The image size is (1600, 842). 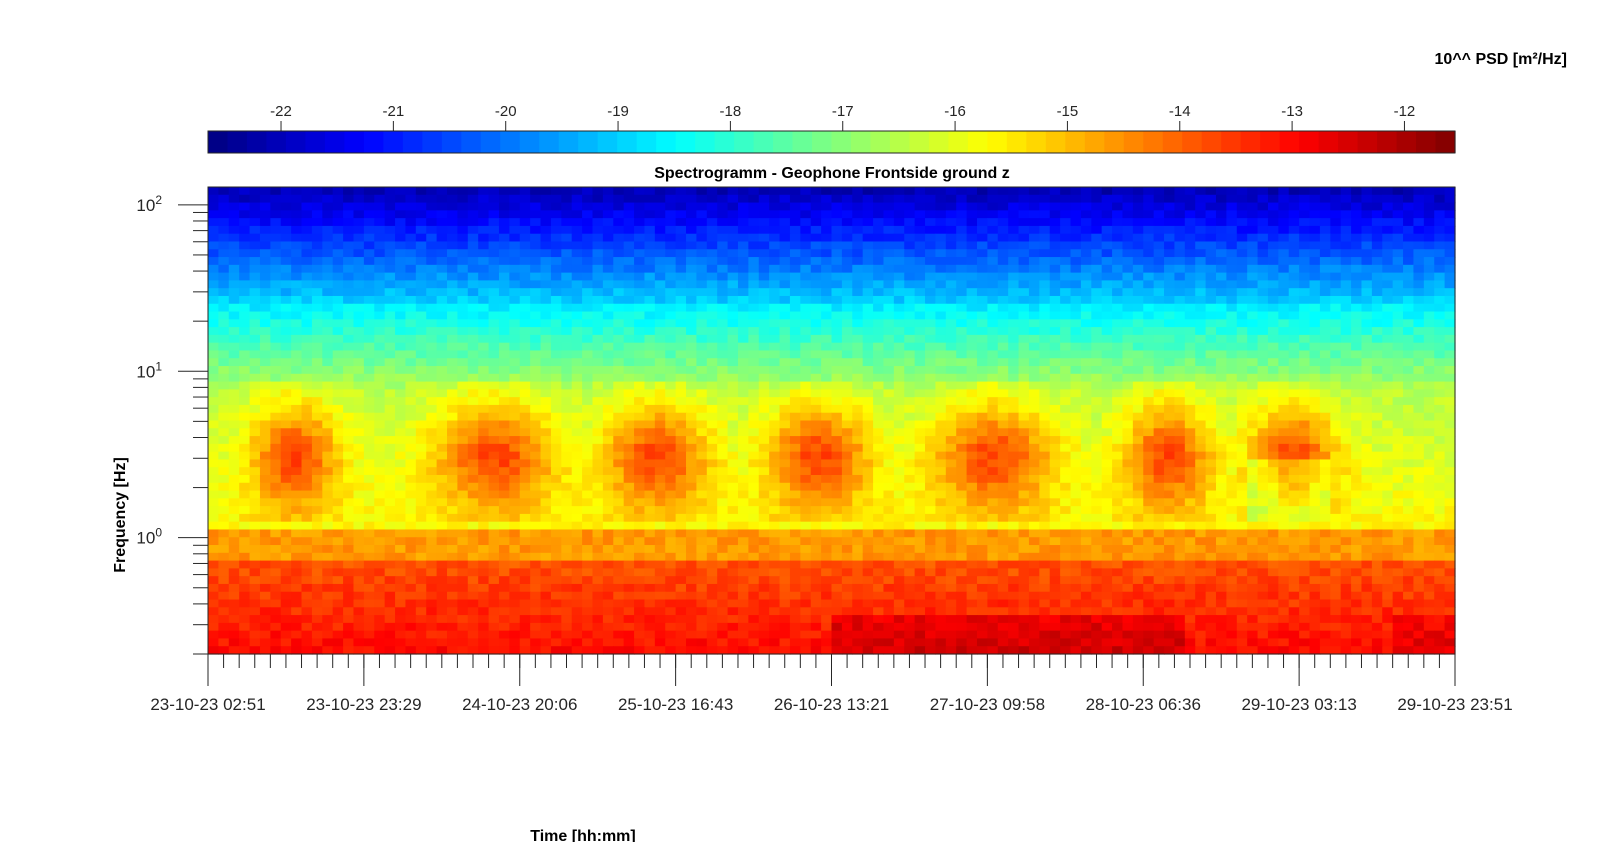 I want to click on colorbar-cell, so click(x=1211, y=142).